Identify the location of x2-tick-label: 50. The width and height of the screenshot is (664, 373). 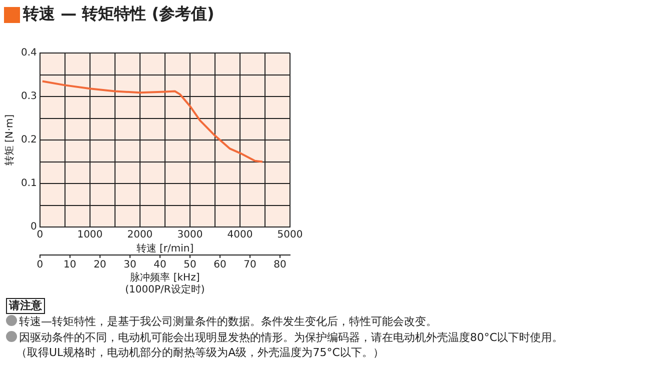
(190, 265).